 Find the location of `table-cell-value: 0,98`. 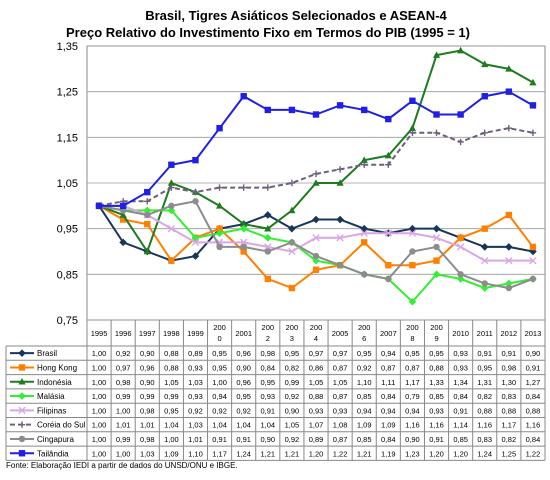

table-cell-value: 0,98 is located at coordinates (147, 439).